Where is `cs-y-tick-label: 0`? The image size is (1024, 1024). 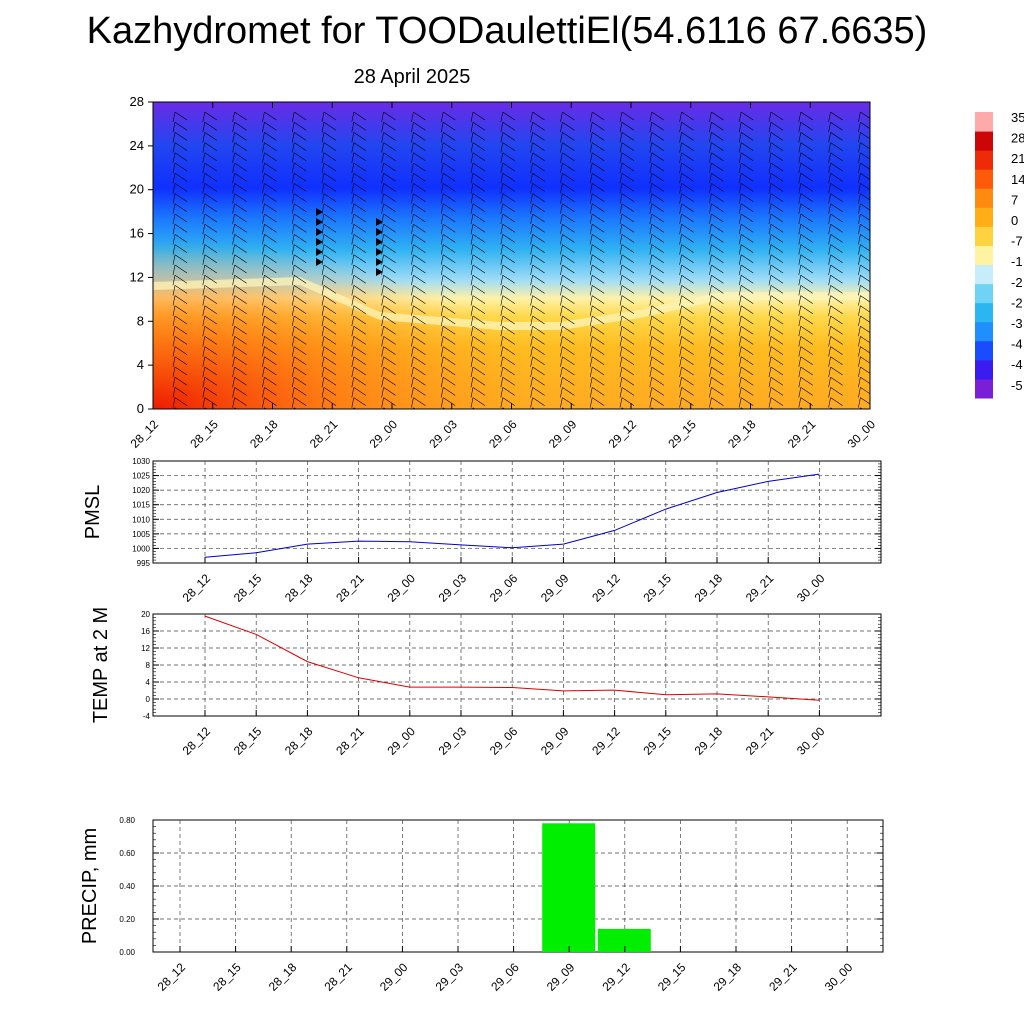
cs-y-tick-label: 0 is located at coordinates (140, 408).